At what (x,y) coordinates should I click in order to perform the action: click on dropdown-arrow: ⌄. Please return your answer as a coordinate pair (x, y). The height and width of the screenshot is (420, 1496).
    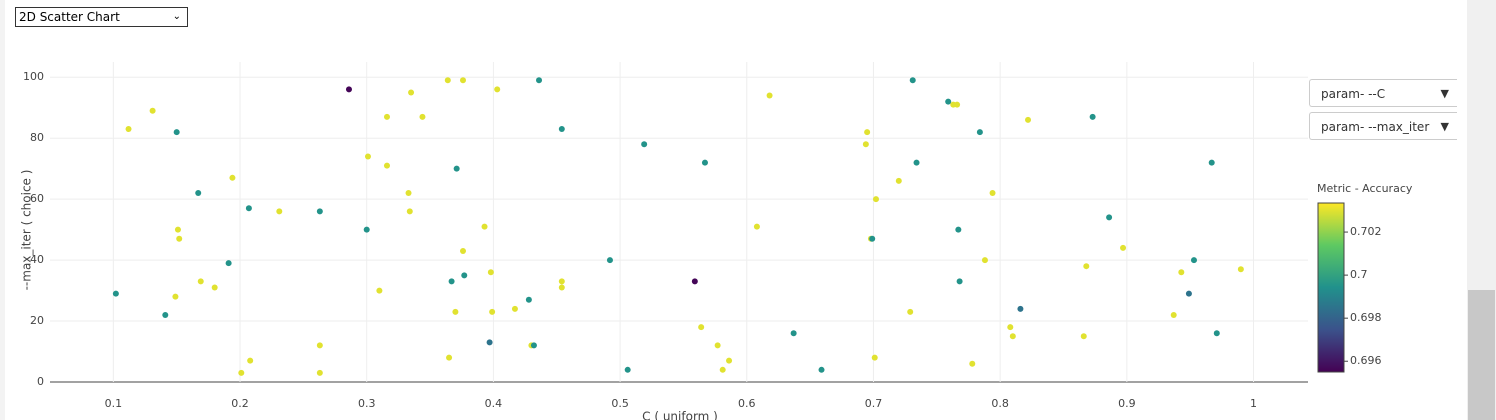
    Looking at the image, I should click on (176, 16).